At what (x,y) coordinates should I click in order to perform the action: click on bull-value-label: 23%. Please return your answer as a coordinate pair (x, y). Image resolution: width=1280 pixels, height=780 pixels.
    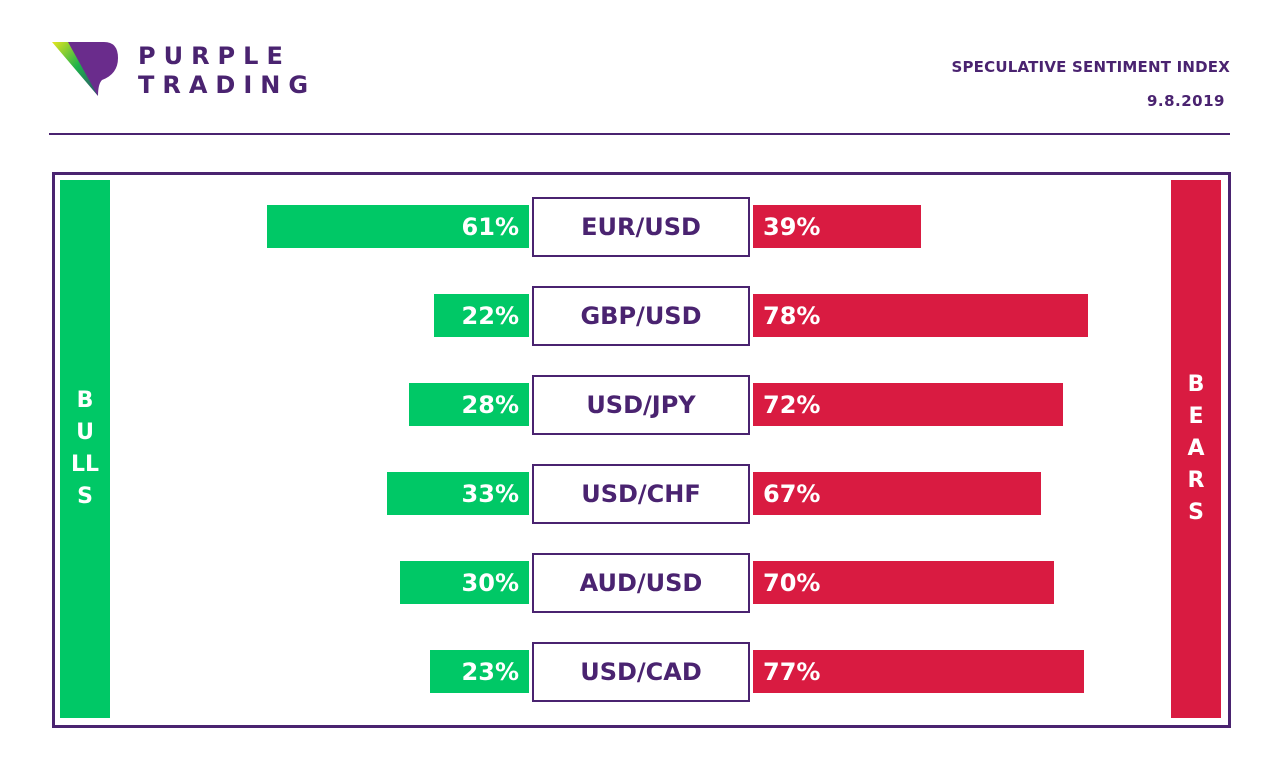
    Looking at the image, I should click on (490, 672).